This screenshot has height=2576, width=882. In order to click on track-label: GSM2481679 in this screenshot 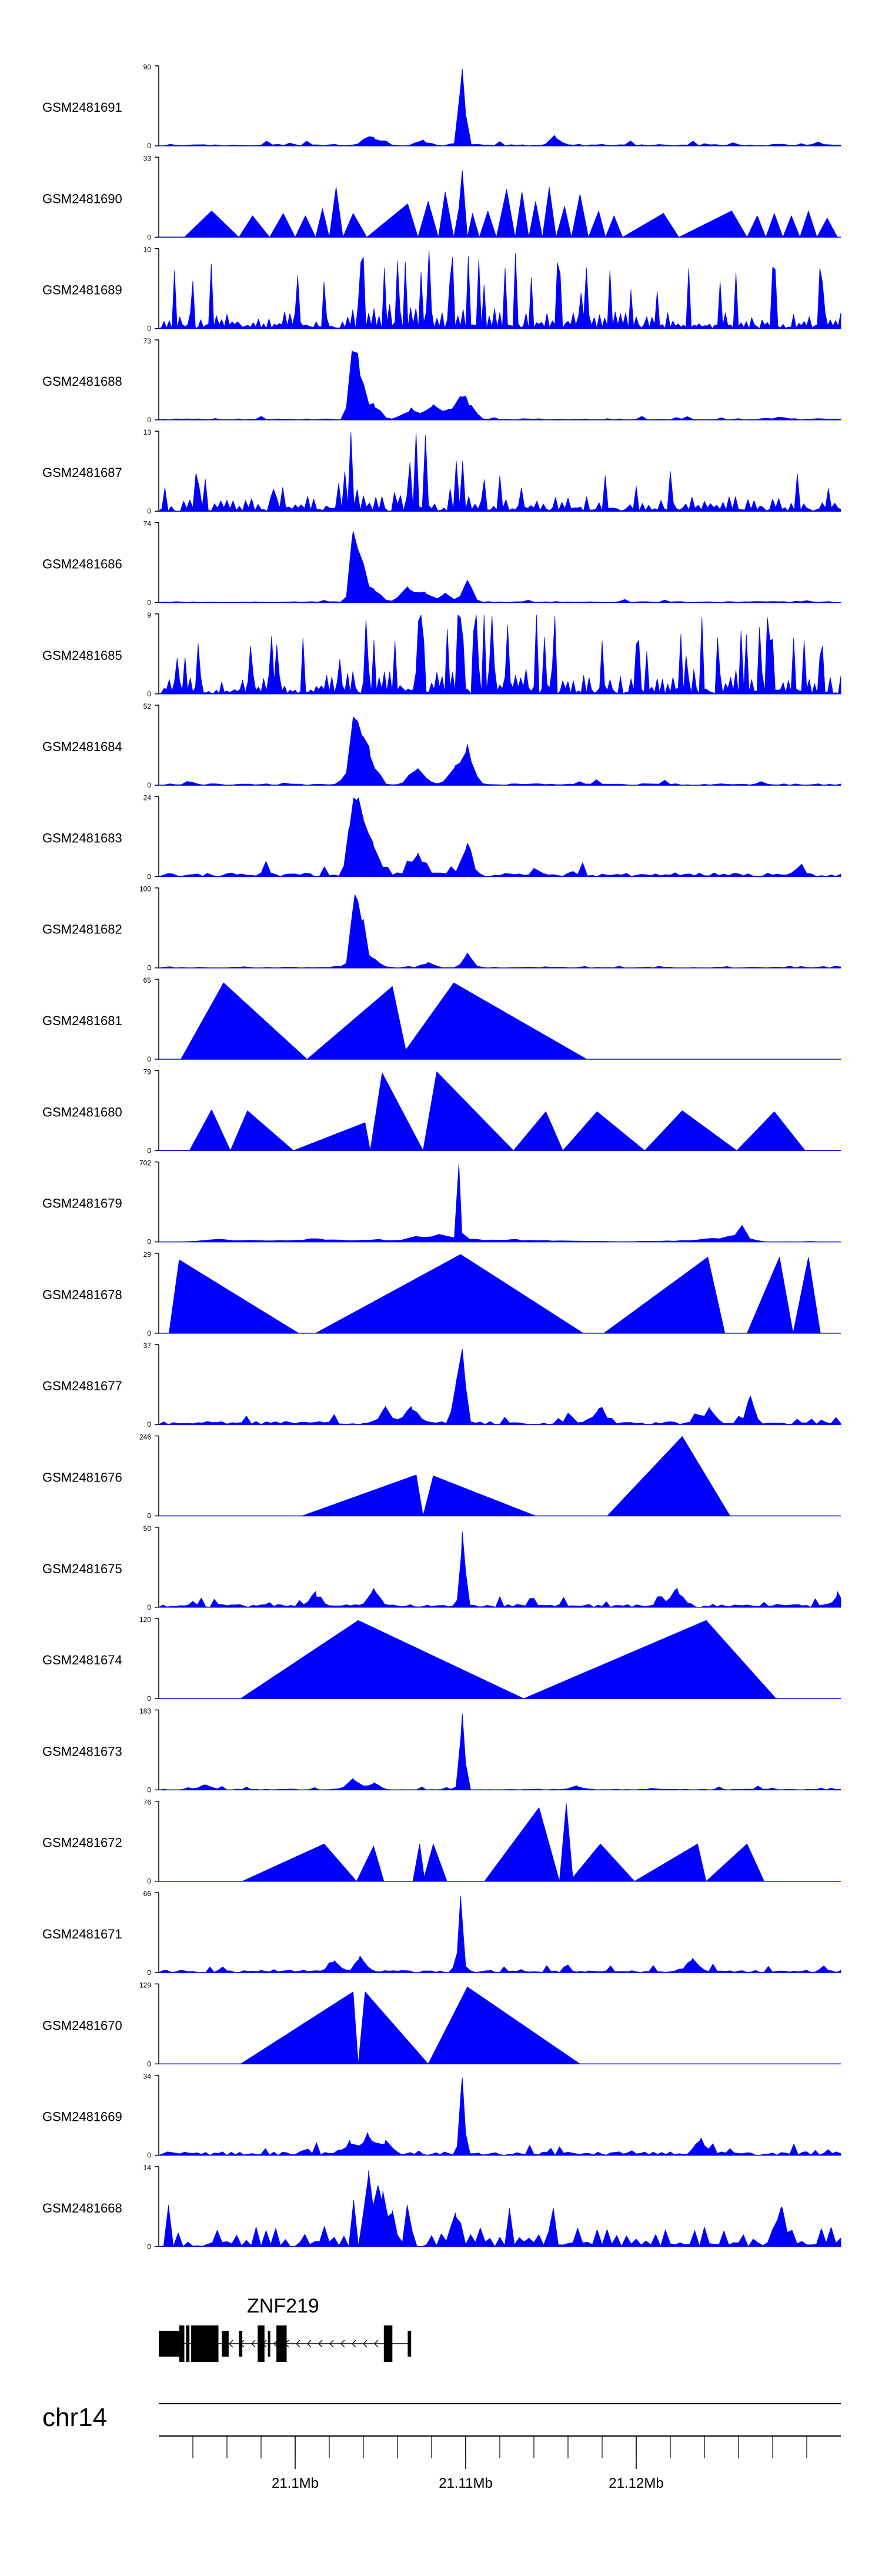, I will do `click(82, 1203)`.